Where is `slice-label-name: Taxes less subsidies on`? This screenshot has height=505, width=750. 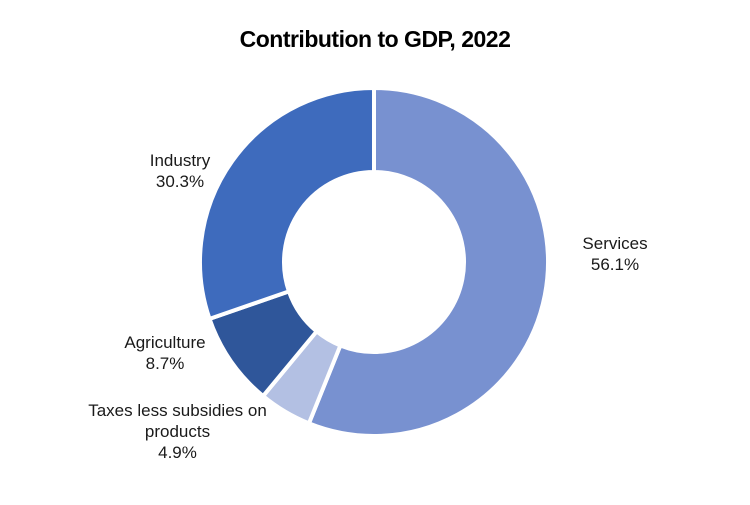 slice-label-name: Taxes less subsidies on is located at coordinates (177, 410).